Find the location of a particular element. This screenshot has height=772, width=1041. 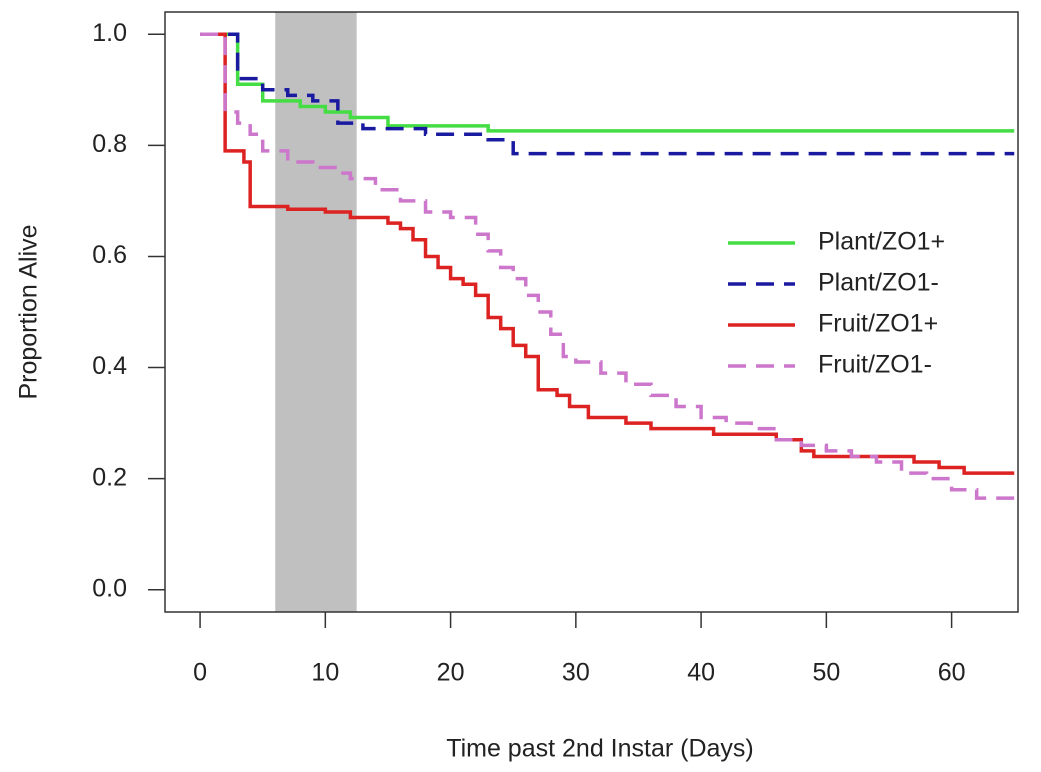

y-tick-label: 0.2 is located at coordinates (109, 477).